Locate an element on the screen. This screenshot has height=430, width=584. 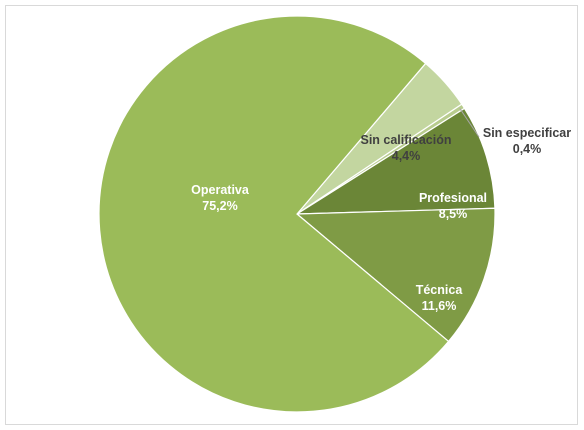
leader-line-sin-especificar is located at coordinates (469, 123).